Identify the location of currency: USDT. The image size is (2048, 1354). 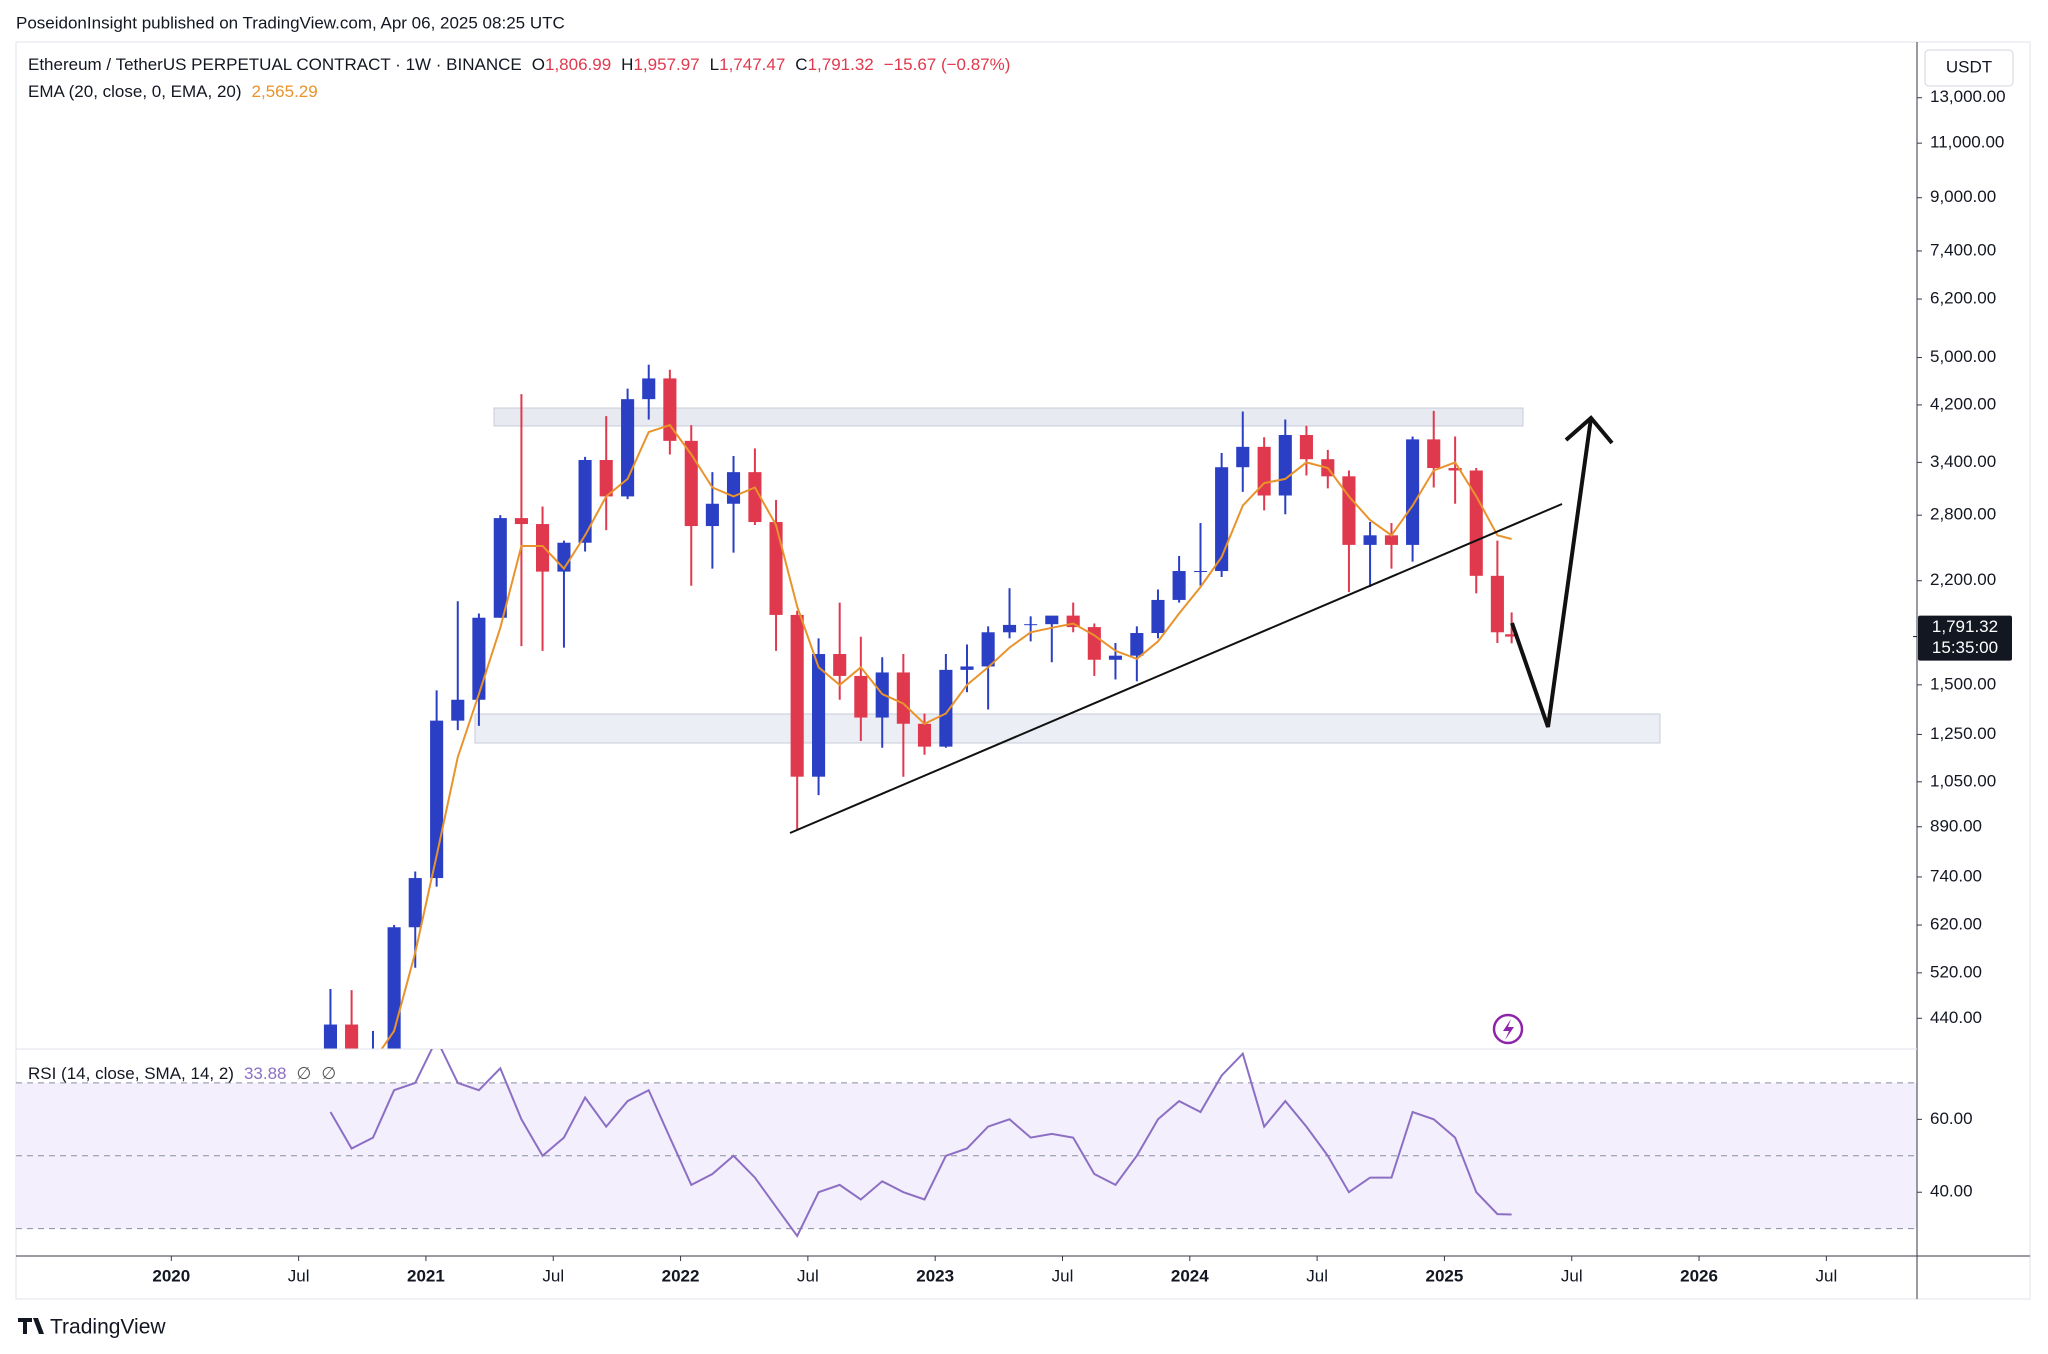
(1969, 66).